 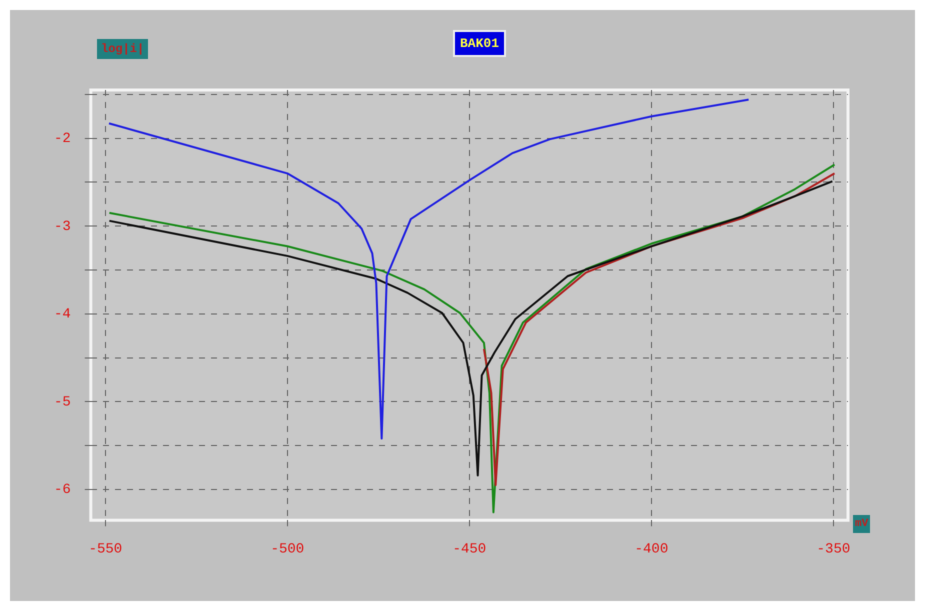 I want to click on y-tick-label: -2, so click(x=62, y=138).